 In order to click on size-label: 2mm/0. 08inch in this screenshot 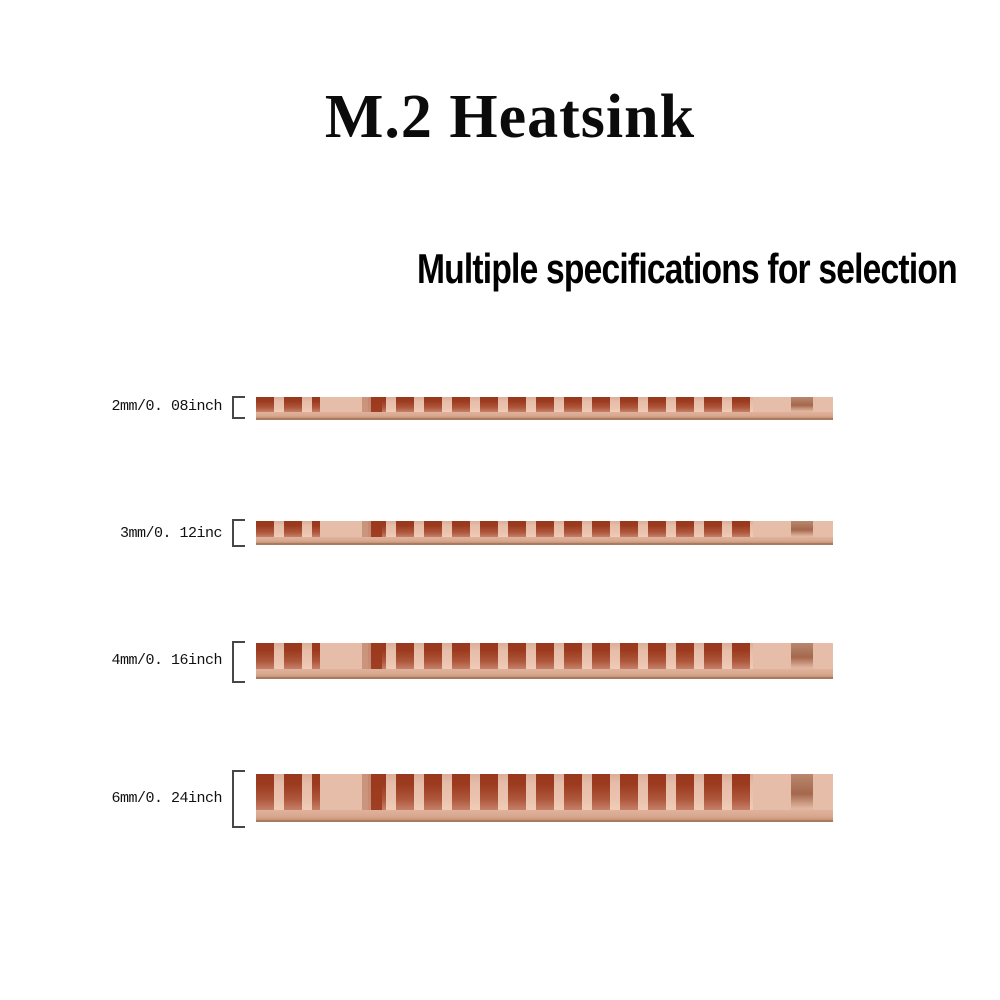, I will do `click(166, 406)`.